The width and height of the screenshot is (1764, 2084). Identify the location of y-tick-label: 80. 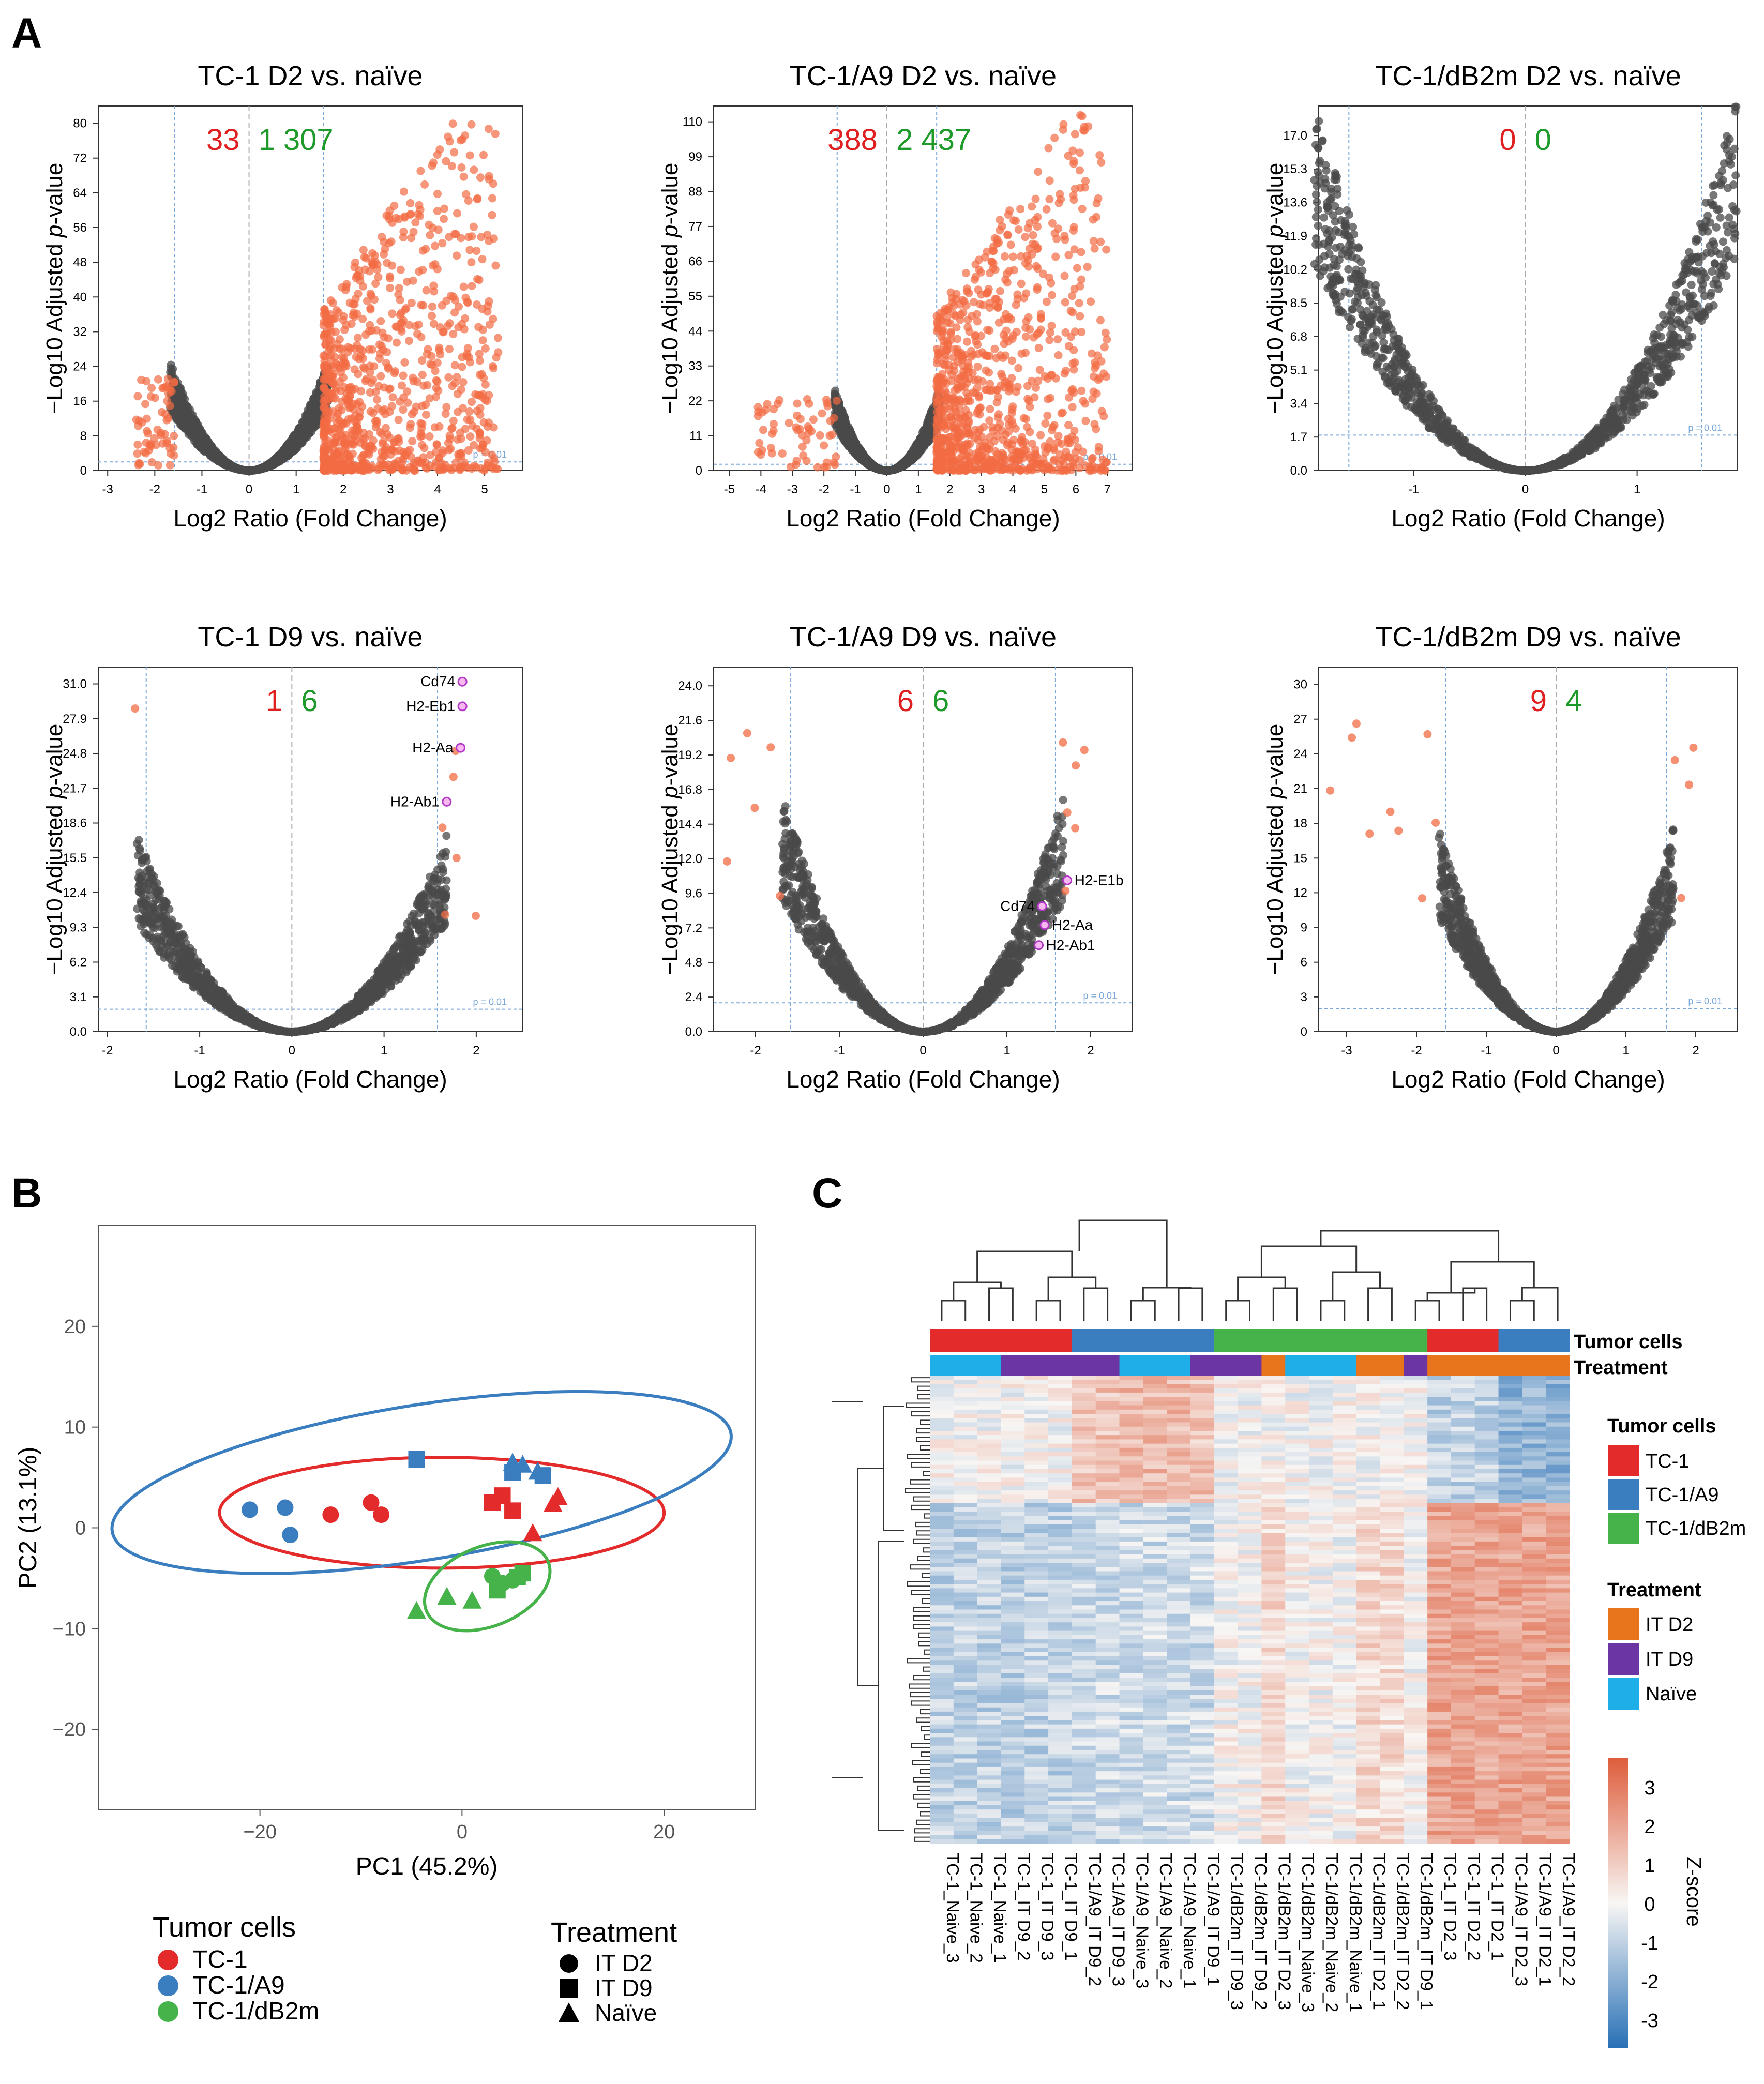
(80, 124).